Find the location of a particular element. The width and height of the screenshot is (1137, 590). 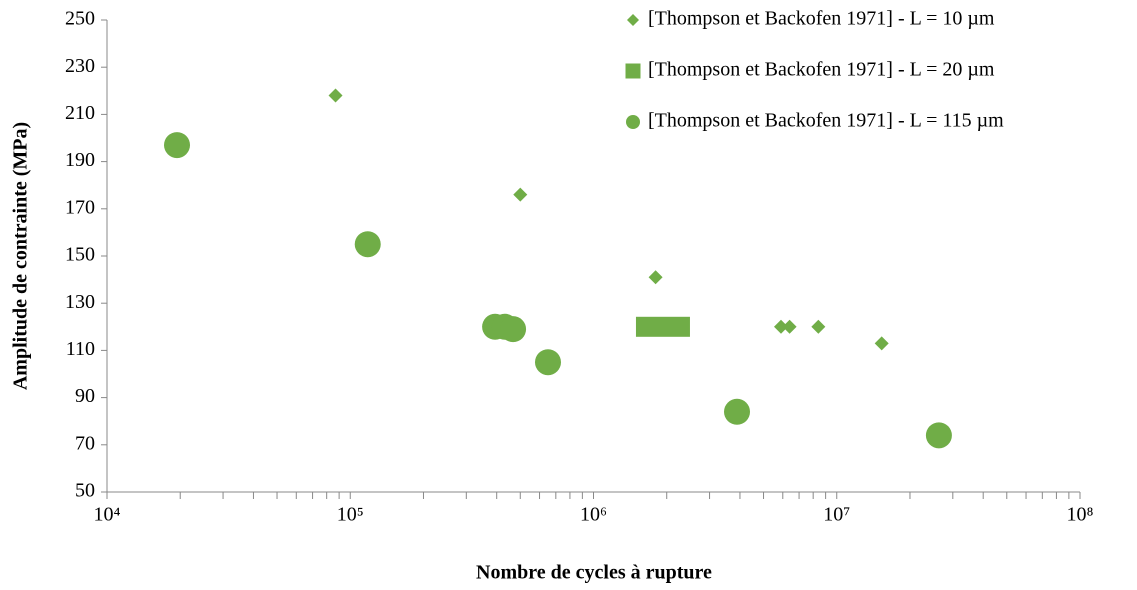

legend-label: [Thompson et Backofen 1971] - L = 20 µm is located at coordinates (821, 70).